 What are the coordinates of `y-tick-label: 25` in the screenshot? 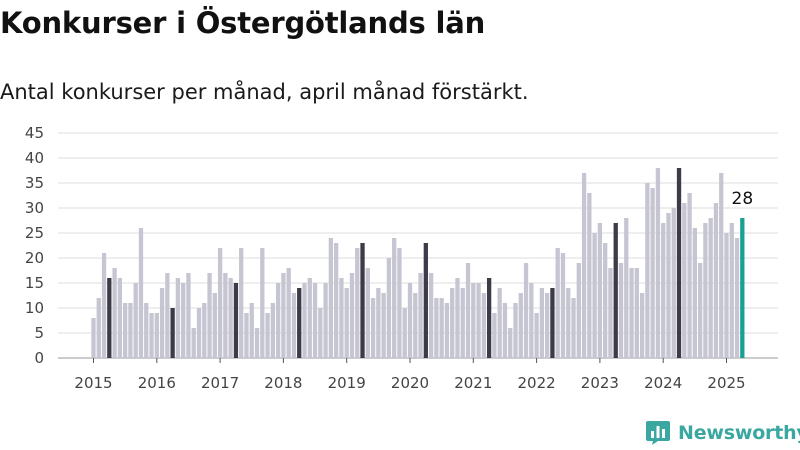 It's located at (34, 233).